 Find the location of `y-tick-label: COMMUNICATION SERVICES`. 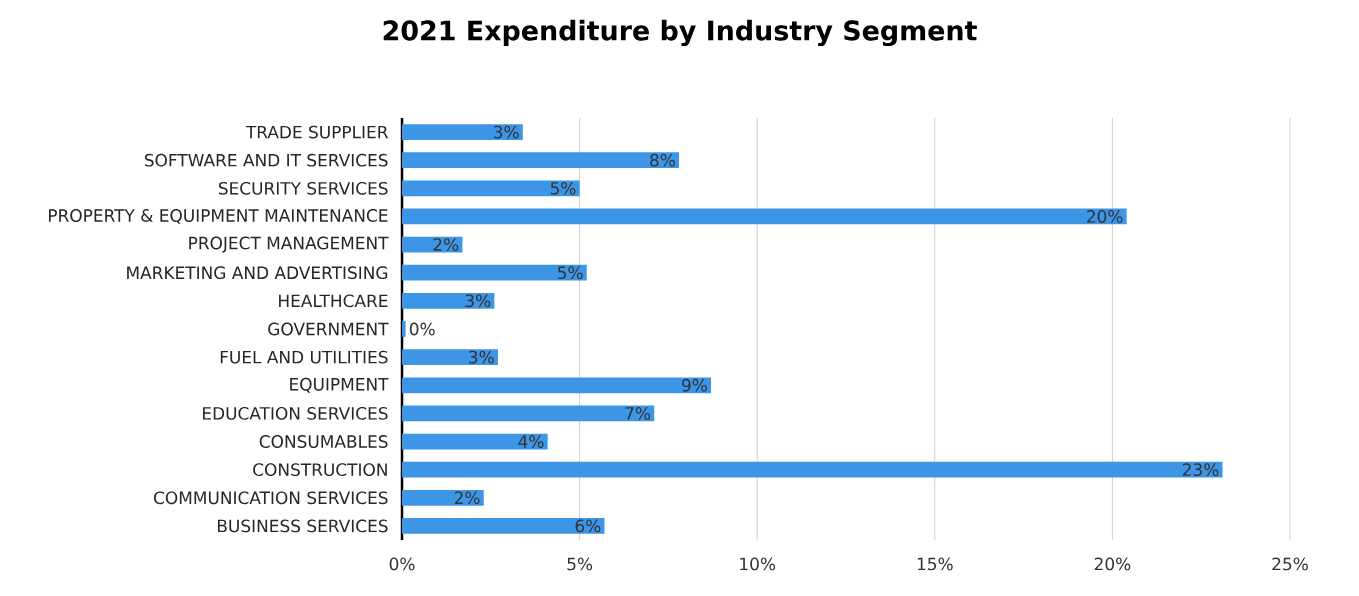

y-tick-label: COMMUNICATION SERVICES is located at coordinates (271, 498).